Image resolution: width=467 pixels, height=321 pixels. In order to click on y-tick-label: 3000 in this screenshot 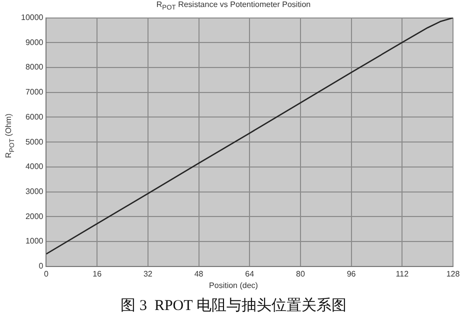, I will do `click(34, 191)`.